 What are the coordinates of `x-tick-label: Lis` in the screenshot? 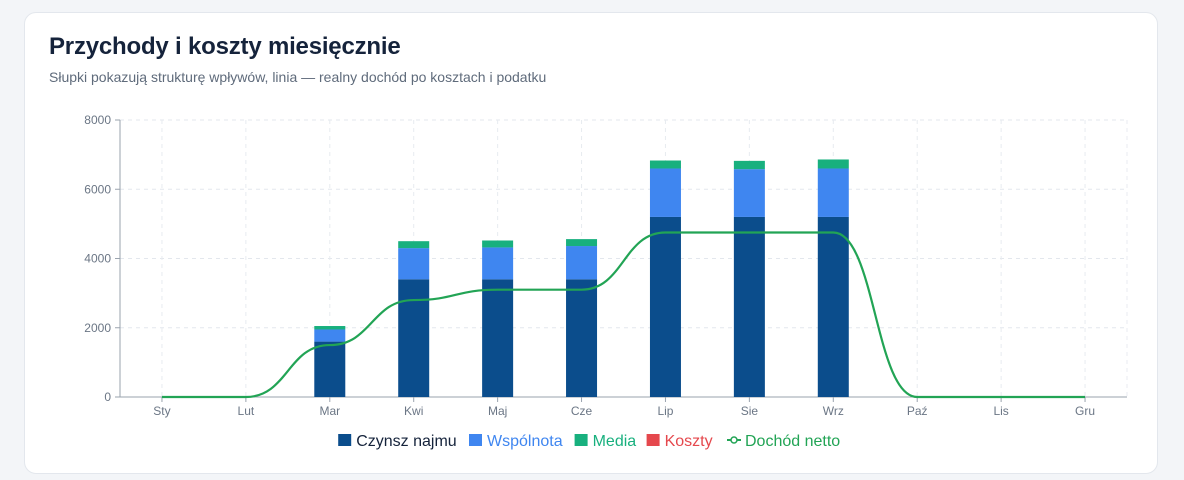 It's located at (1000, 411).